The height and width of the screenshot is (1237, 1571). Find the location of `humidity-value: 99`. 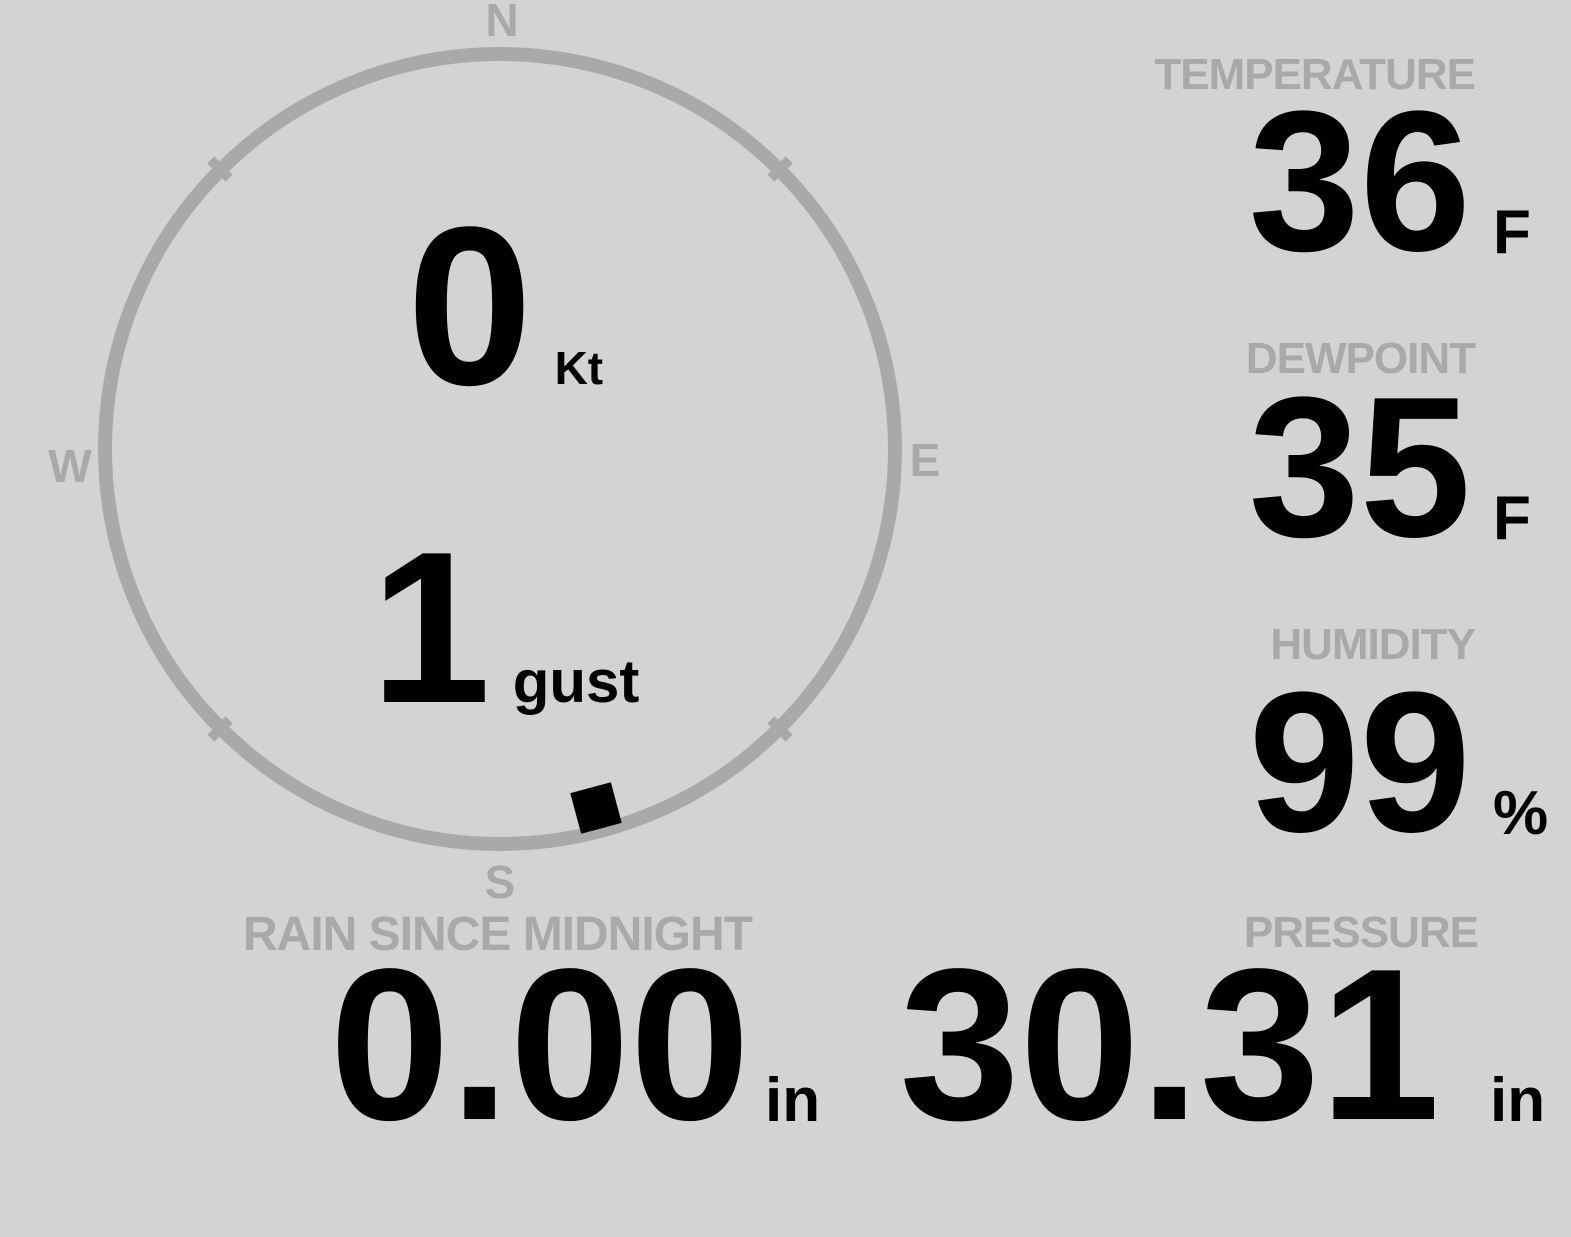

humidity-value: 99 is located at coordinates (1359, 762).